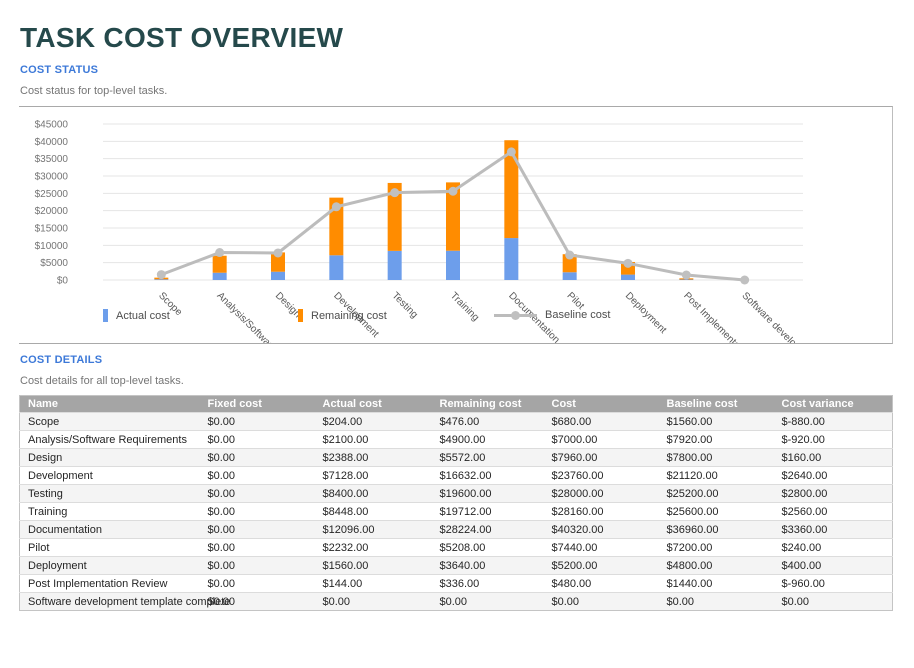  Describe the element at coordinates (110, 494) in the screenshot. I see `task-name-cell: Testing` at that location.